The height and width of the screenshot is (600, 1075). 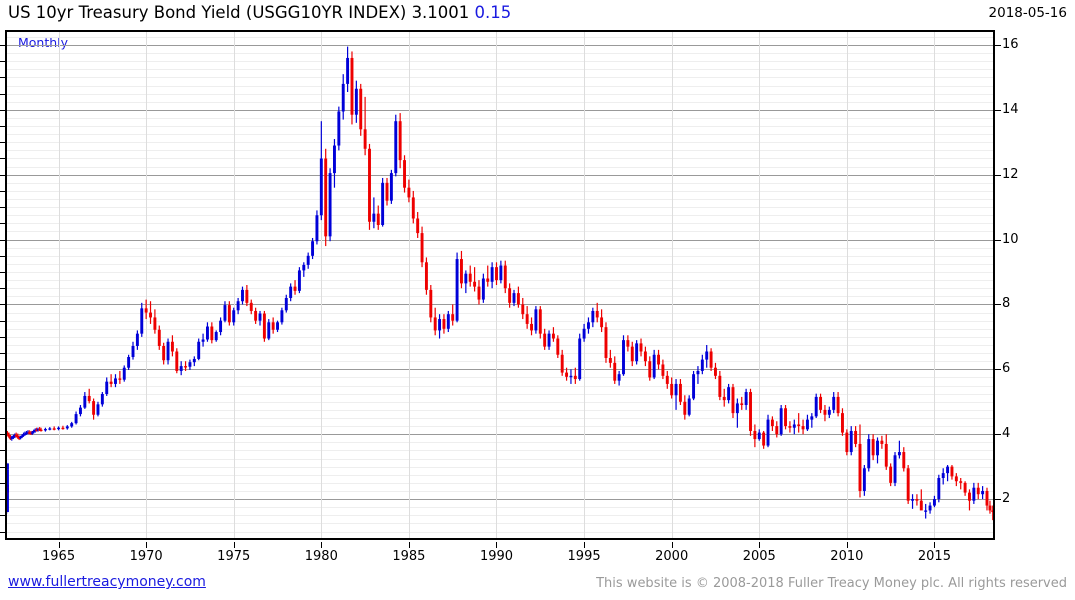 I want to click on site-url-link: www.fullertreacymoney.com, so click(x=107, y=582).